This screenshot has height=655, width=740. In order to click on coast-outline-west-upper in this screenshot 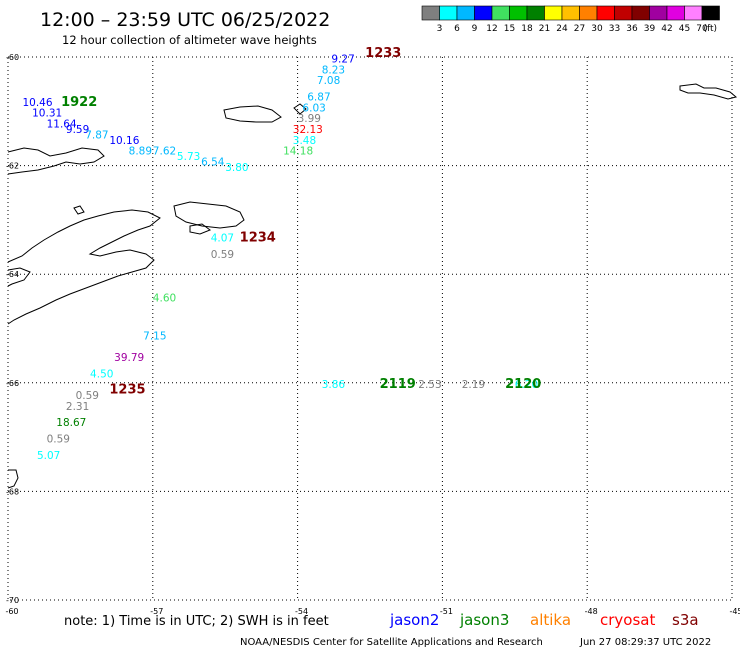, I will do `click(56, 161)`.